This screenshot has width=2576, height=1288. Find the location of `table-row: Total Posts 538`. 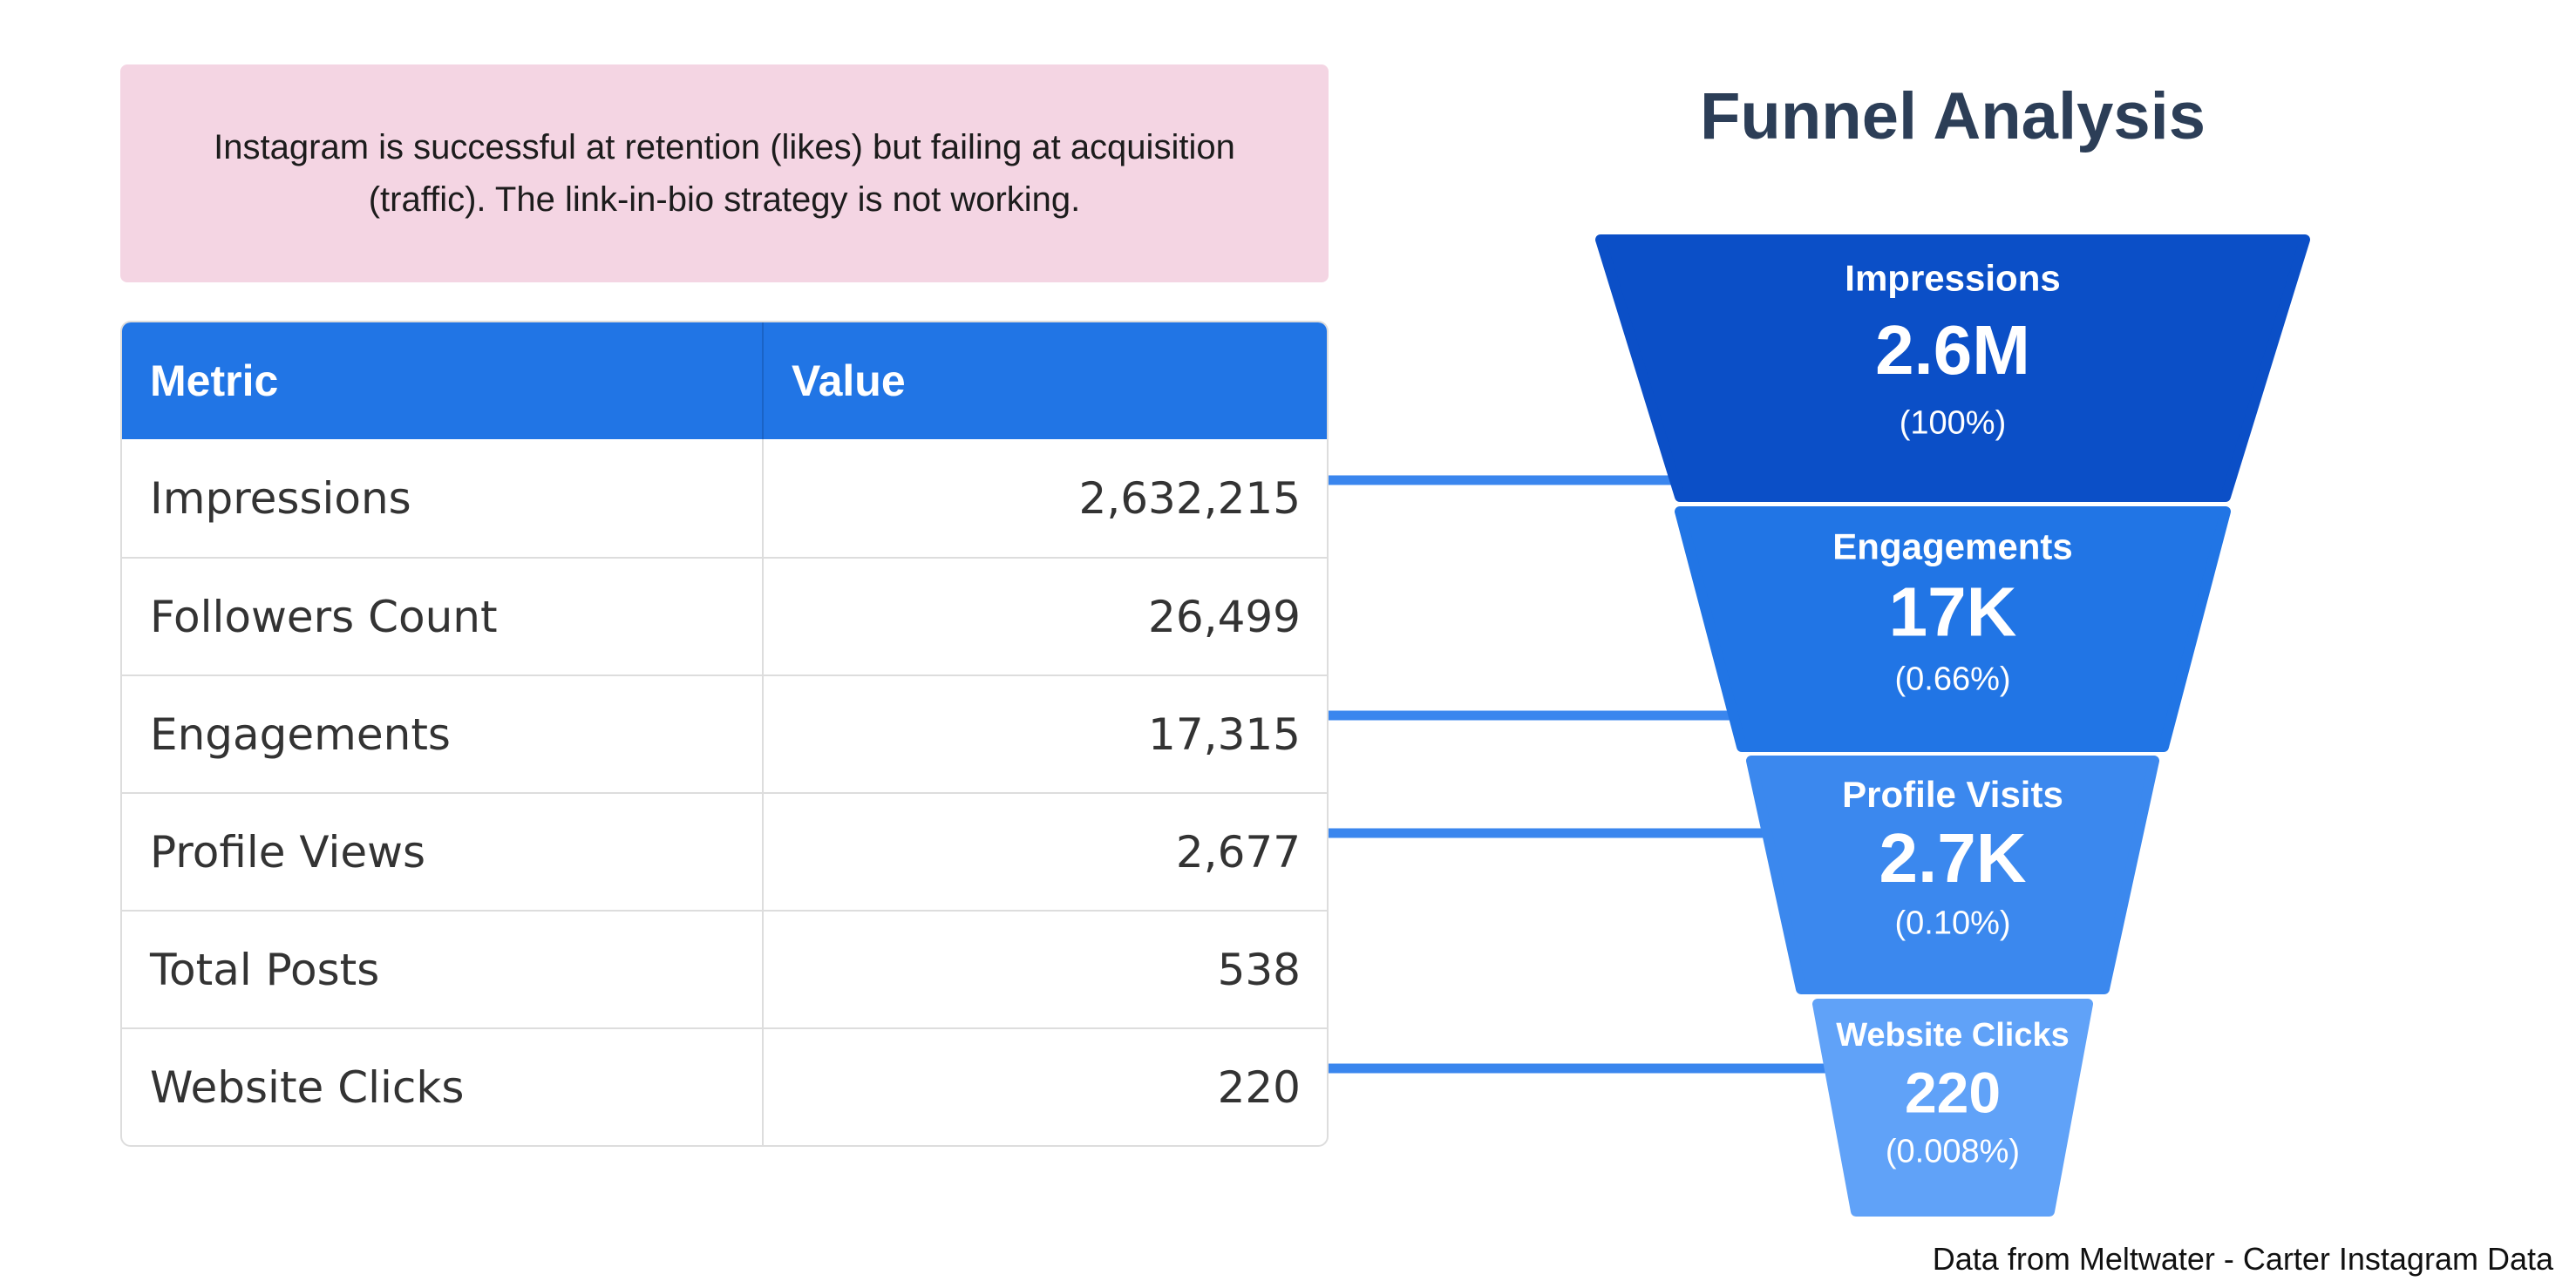

table-row: Total Posts 538 is located at coordinates (724, 969).